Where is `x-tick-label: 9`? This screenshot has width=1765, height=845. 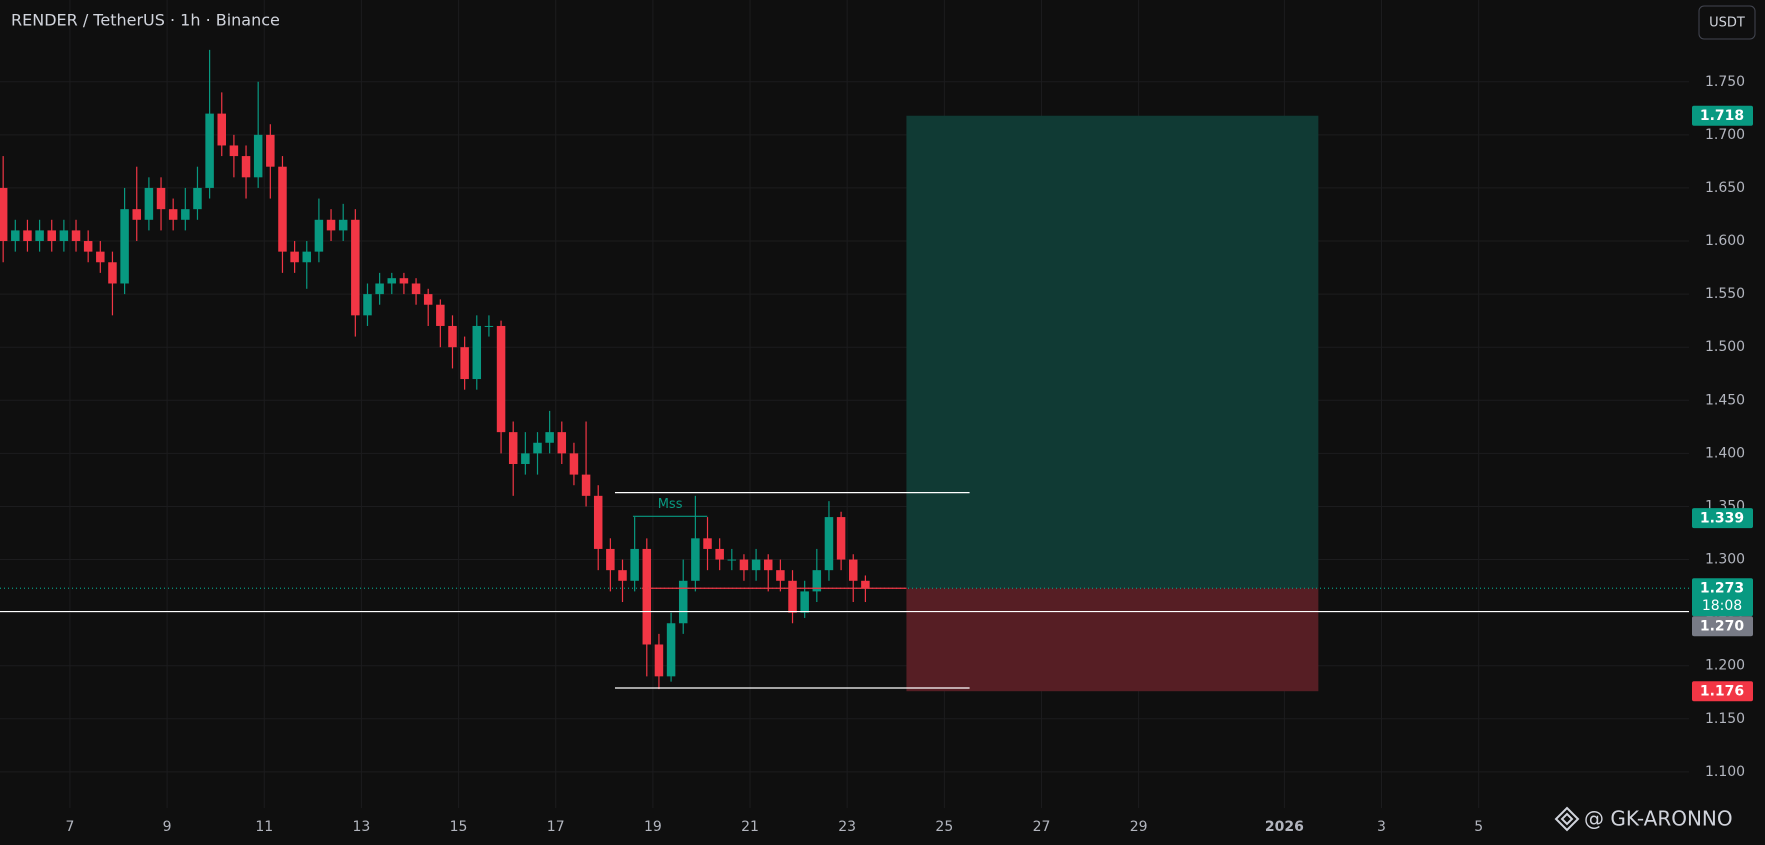 x-tick-label: 9 is located at coordinates (167, 827).